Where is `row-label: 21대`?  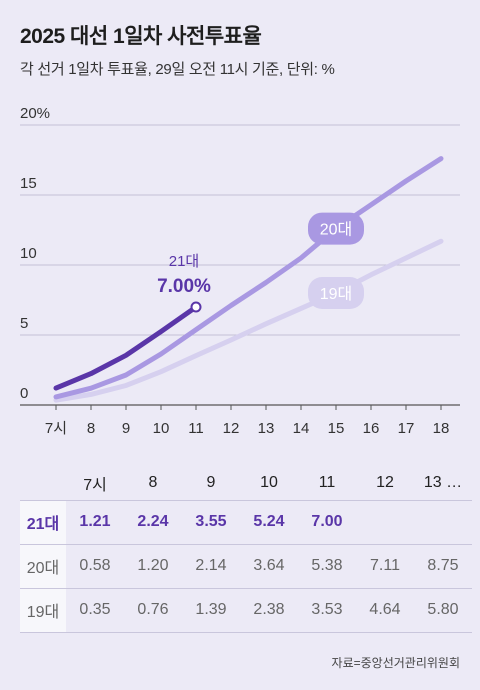 row-label: 21대 is located at coordinates (43, 521).